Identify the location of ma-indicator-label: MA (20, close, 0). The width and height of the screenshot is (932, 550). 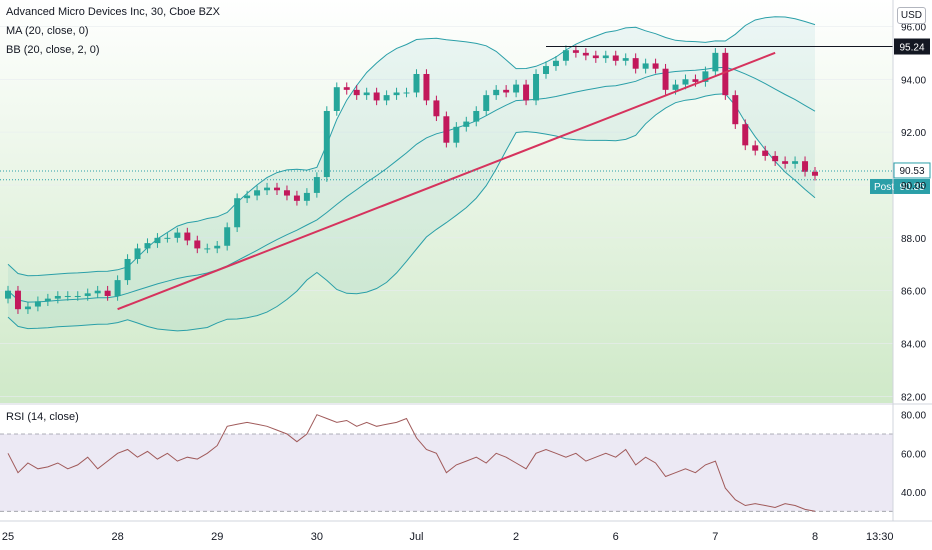
(47, 31).